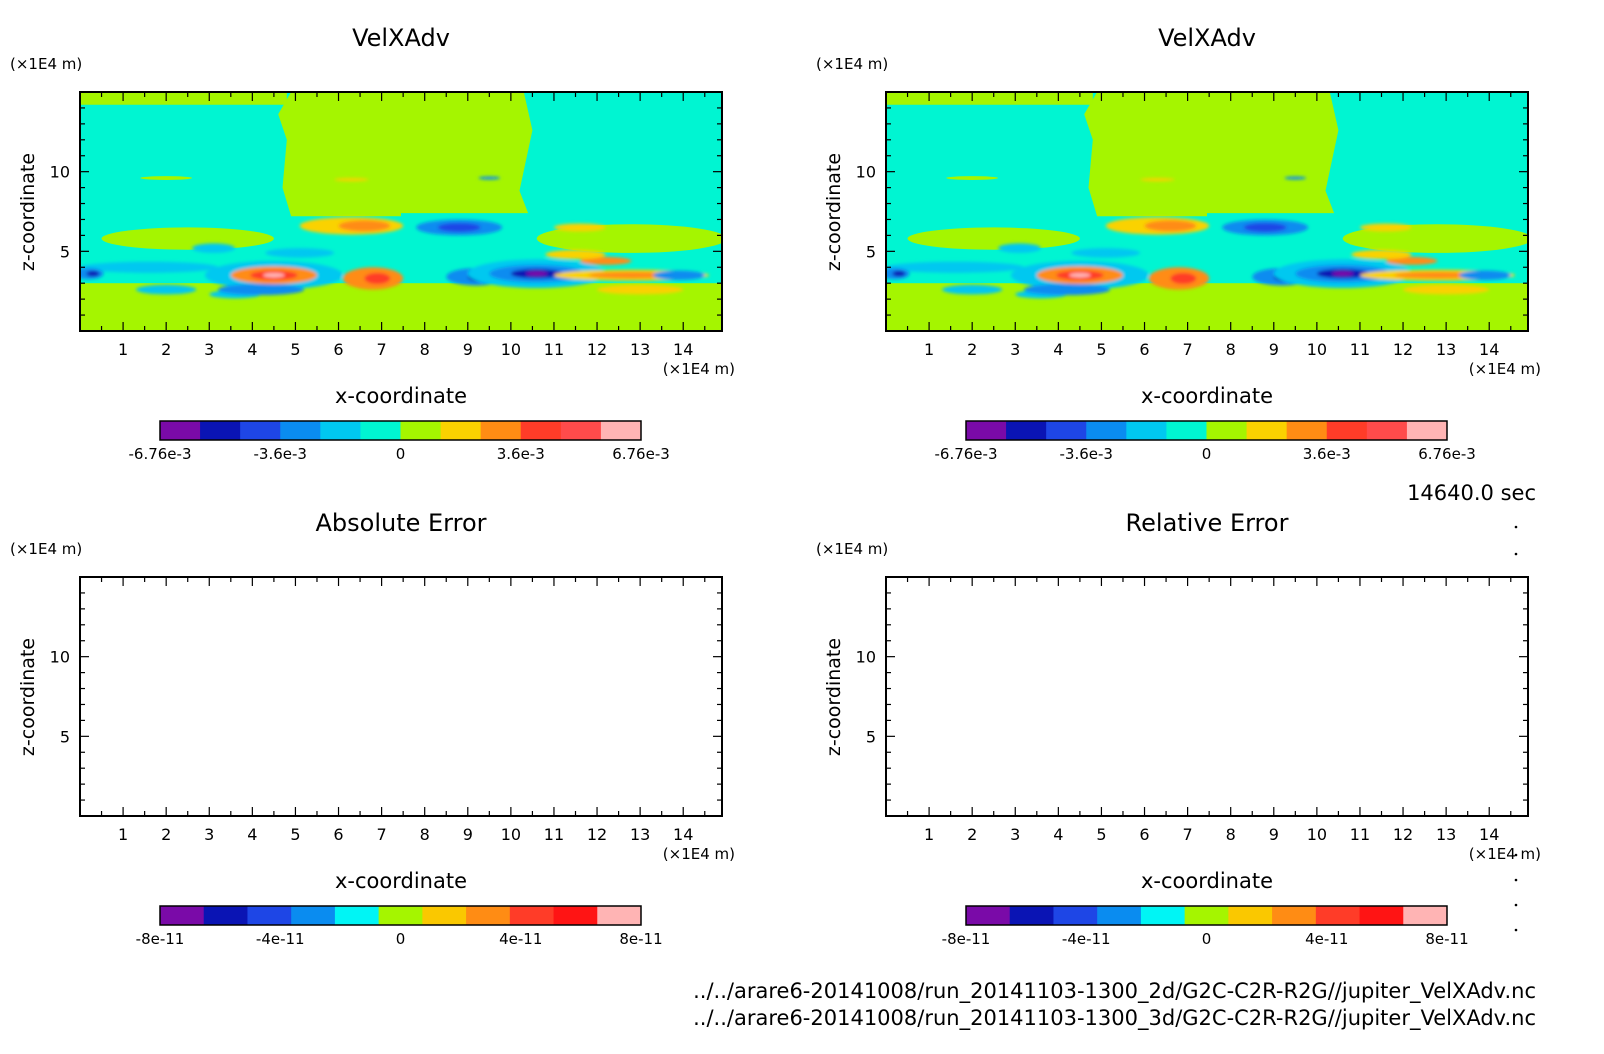 This screenshot has width=1604, height=1054. I want to click on contour-blobs, so click(395, 237).